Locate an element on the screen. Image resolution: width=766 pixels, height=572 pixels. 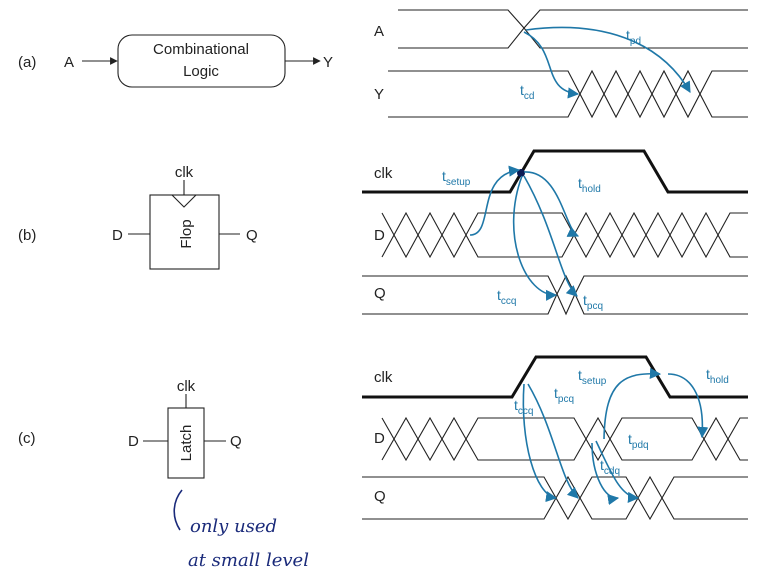
thold-b-label: thold is located at coordinates (589, 185).